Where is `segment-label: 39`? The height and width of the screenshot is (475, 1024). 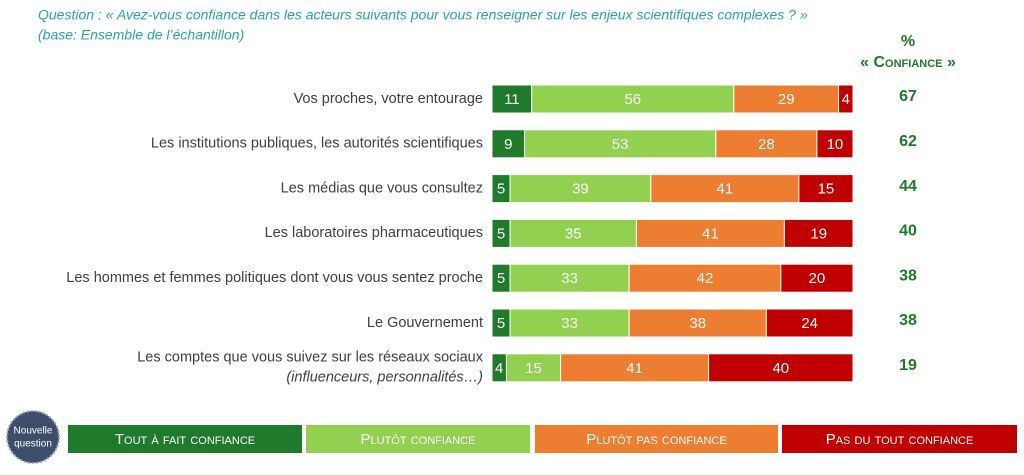
segment-label: 39 is located at coordinates (580, 189).